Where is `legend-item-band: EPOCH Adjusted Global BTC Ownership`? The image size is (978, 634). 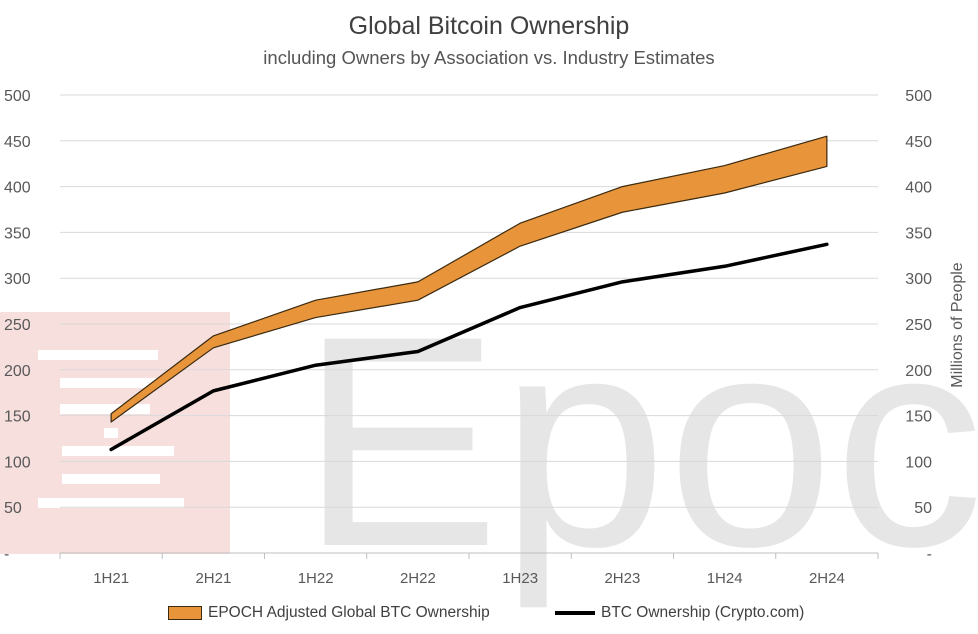
legend-item-band: EPOCH Adjusted Global BTC Ownership is located at coordinates (329, 613).